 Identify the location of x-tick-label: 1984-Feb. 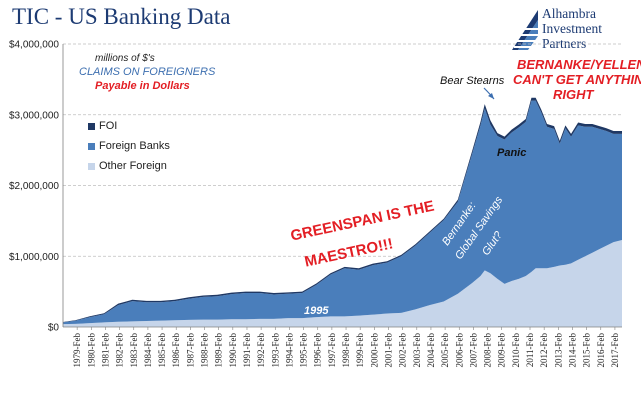
(148, 350).